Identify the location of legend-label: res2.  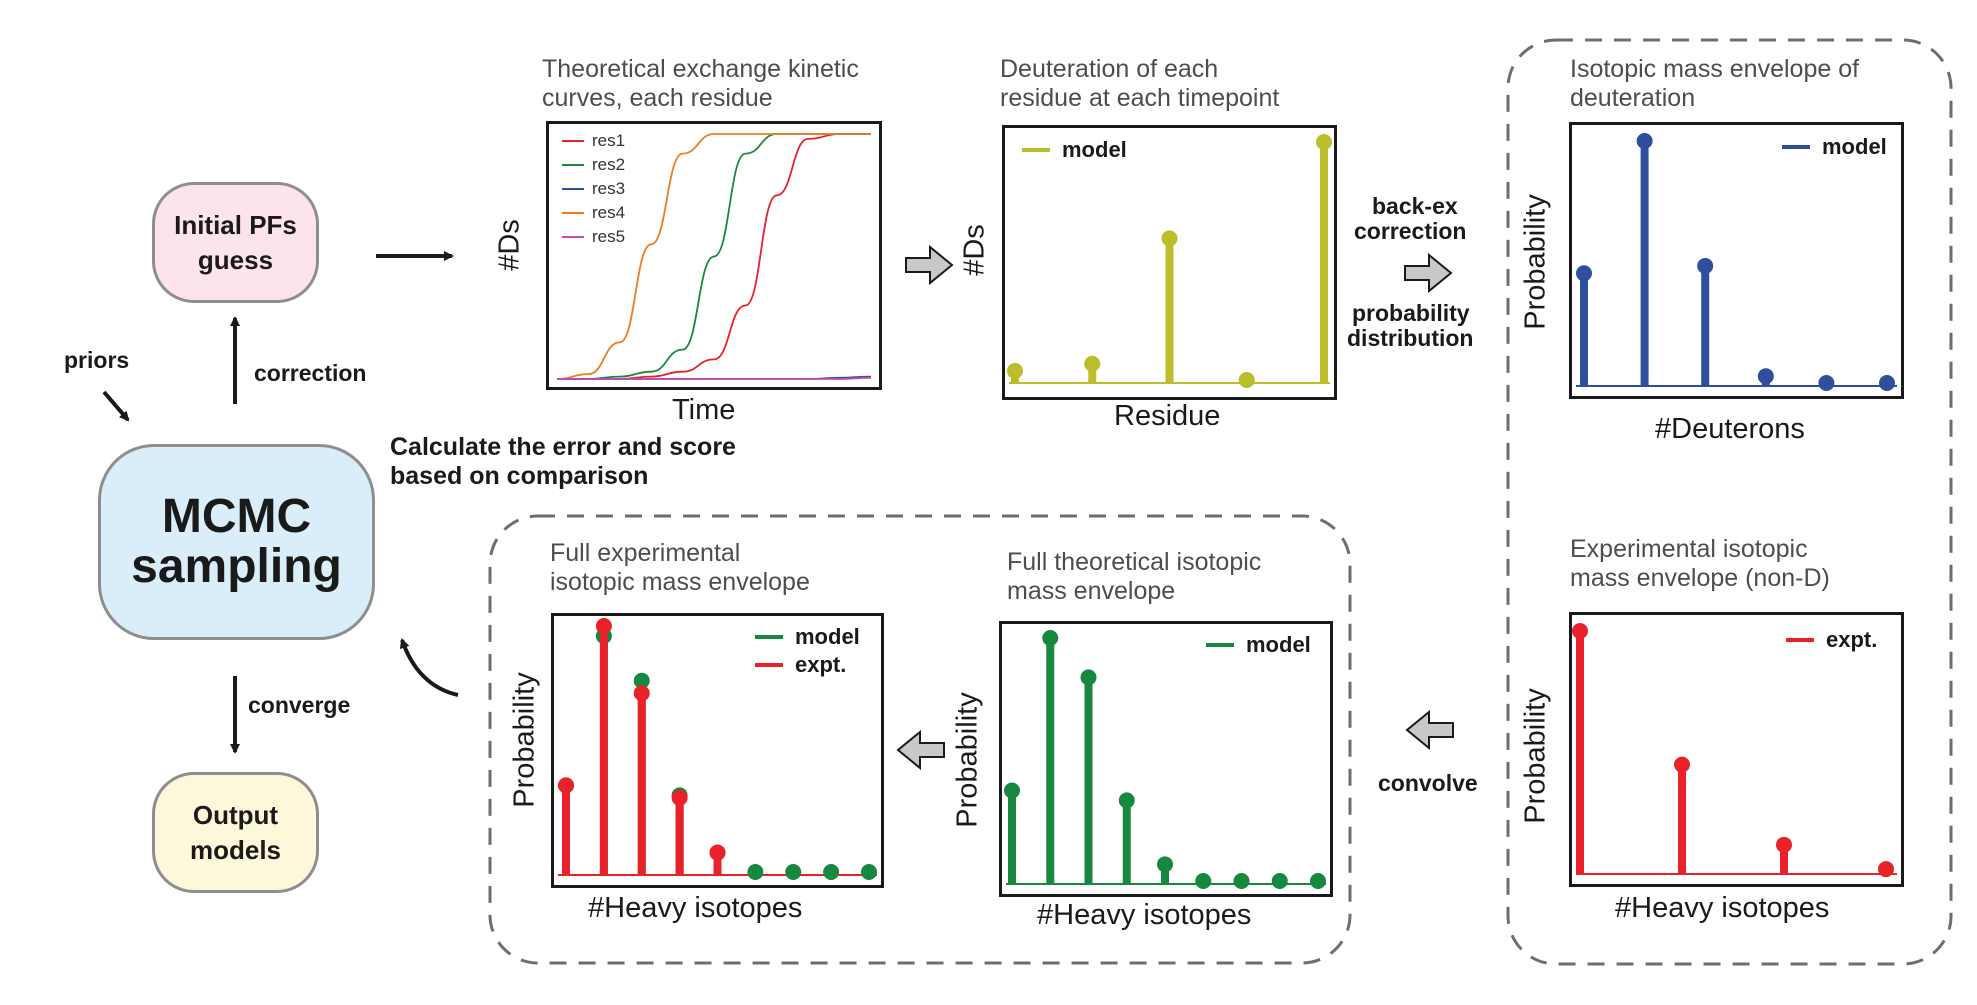
(609, 164).